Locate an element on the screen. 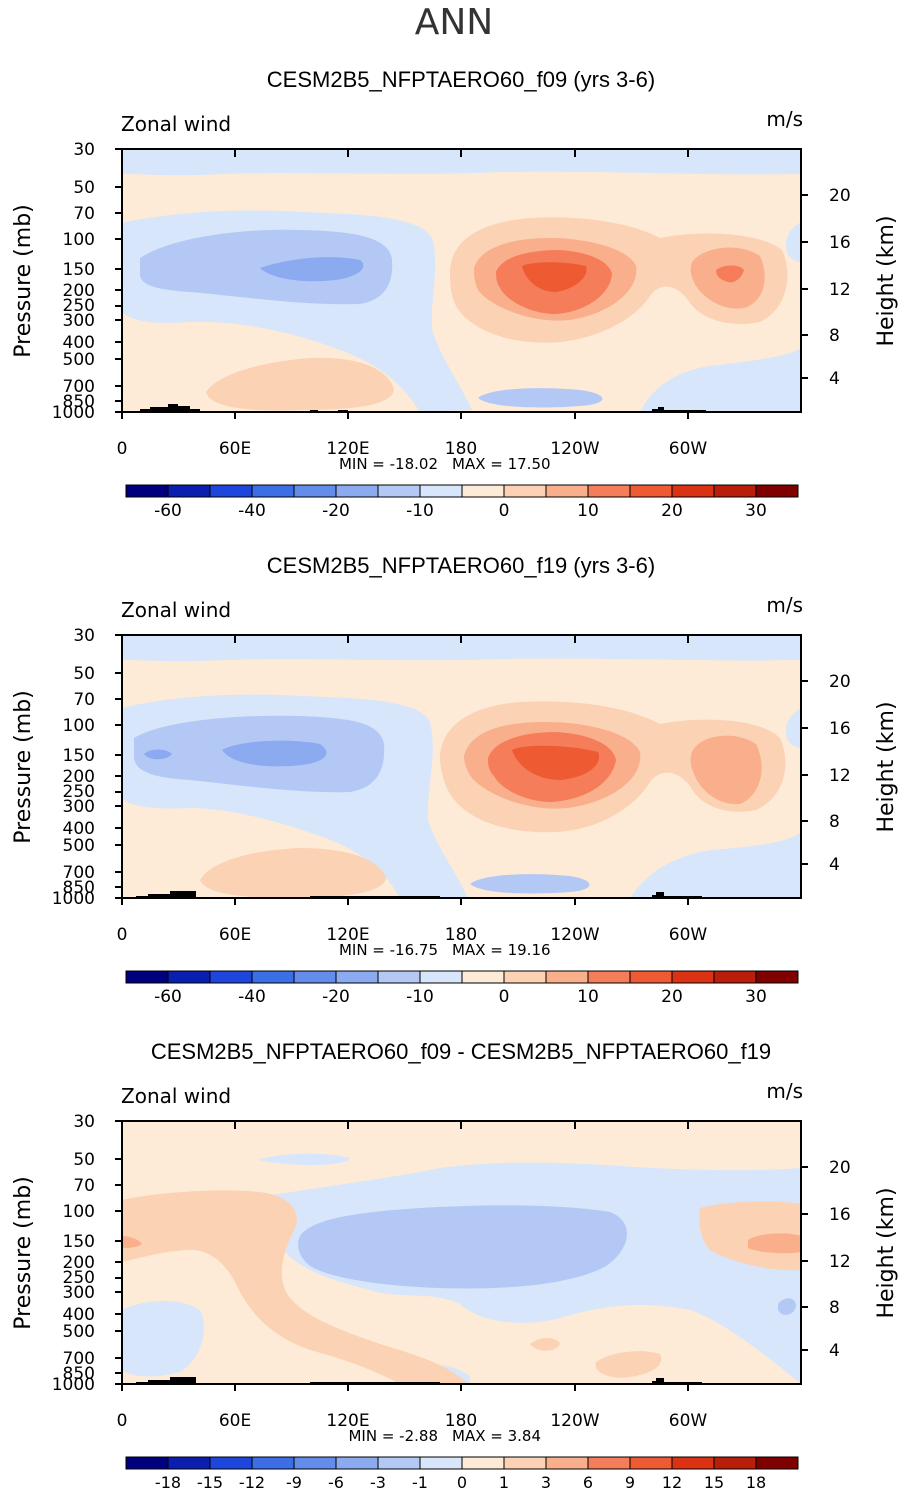 This screenshot has height=1493, width=907. colorbar-tick-label: 6 is located at coordinates (588, 1482).